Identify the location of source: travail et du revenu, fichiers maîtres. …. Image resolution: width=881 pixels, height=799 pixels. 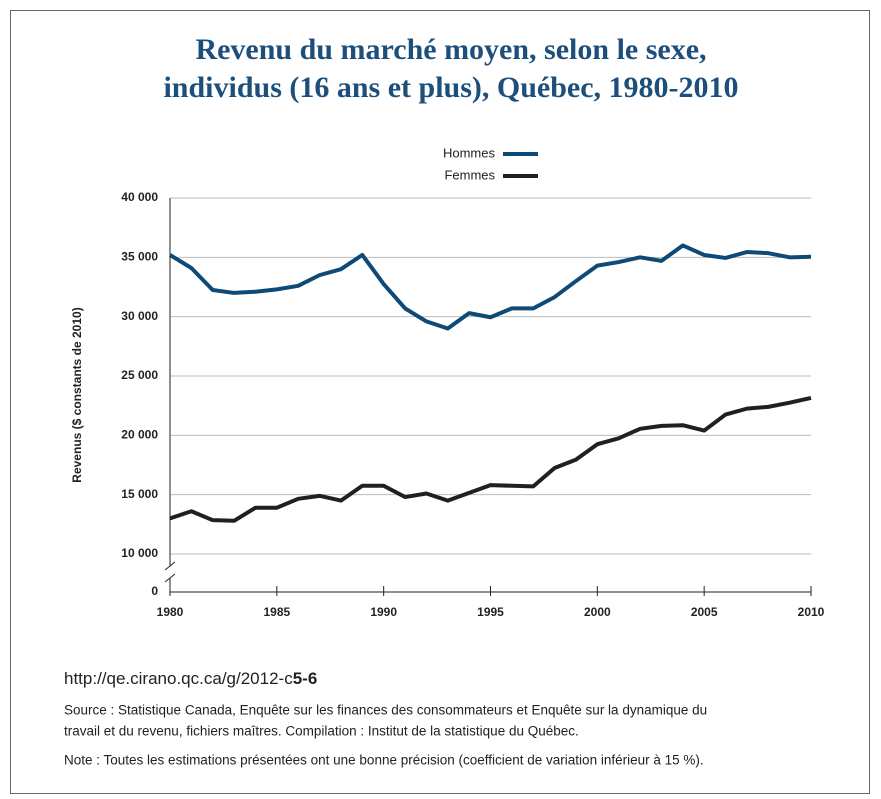
(321, 731).